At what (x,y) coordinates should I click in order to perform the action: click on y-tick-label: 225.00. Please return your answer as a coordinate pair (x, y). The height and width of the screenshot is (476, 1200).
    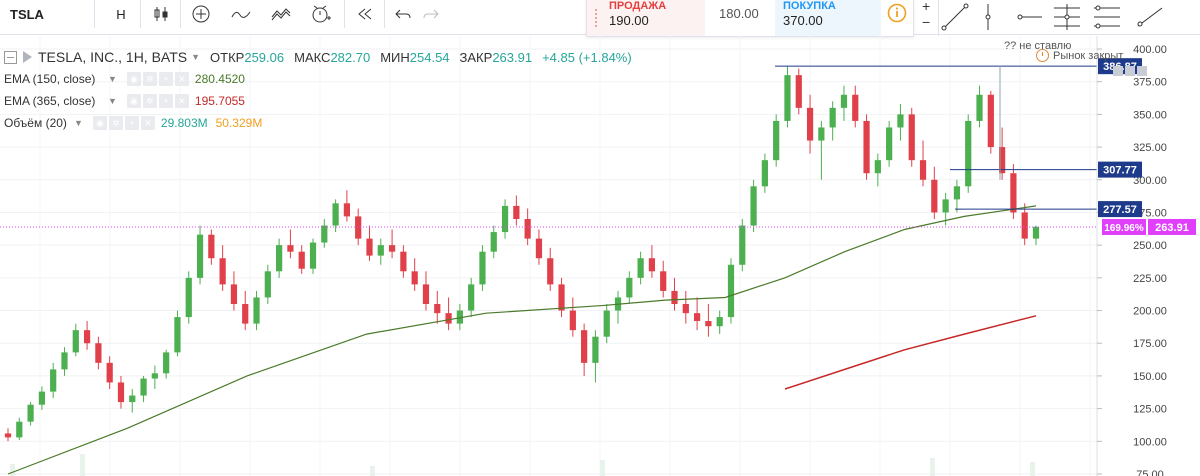
    Looking at the image, I should click on (1150, 279).